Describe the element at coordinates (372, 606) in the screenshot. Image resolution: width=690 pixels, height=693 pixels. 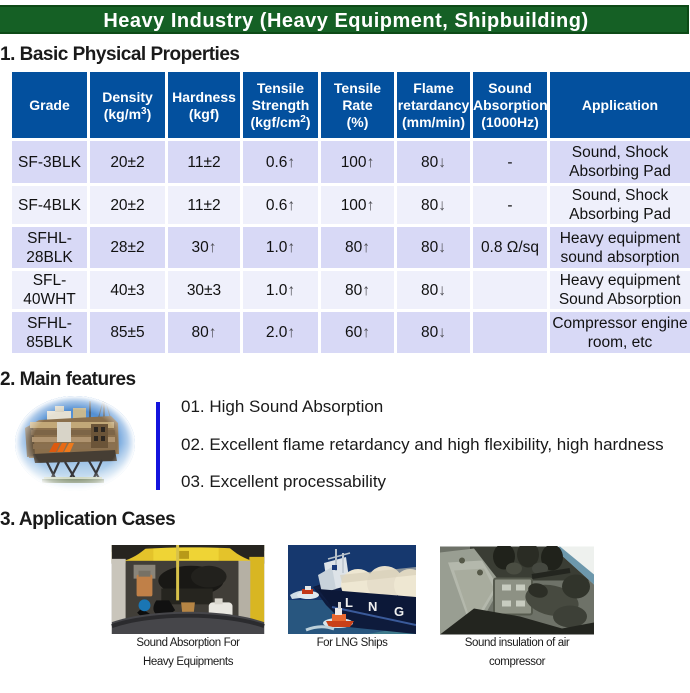
I see `svg-text: N` at that location.